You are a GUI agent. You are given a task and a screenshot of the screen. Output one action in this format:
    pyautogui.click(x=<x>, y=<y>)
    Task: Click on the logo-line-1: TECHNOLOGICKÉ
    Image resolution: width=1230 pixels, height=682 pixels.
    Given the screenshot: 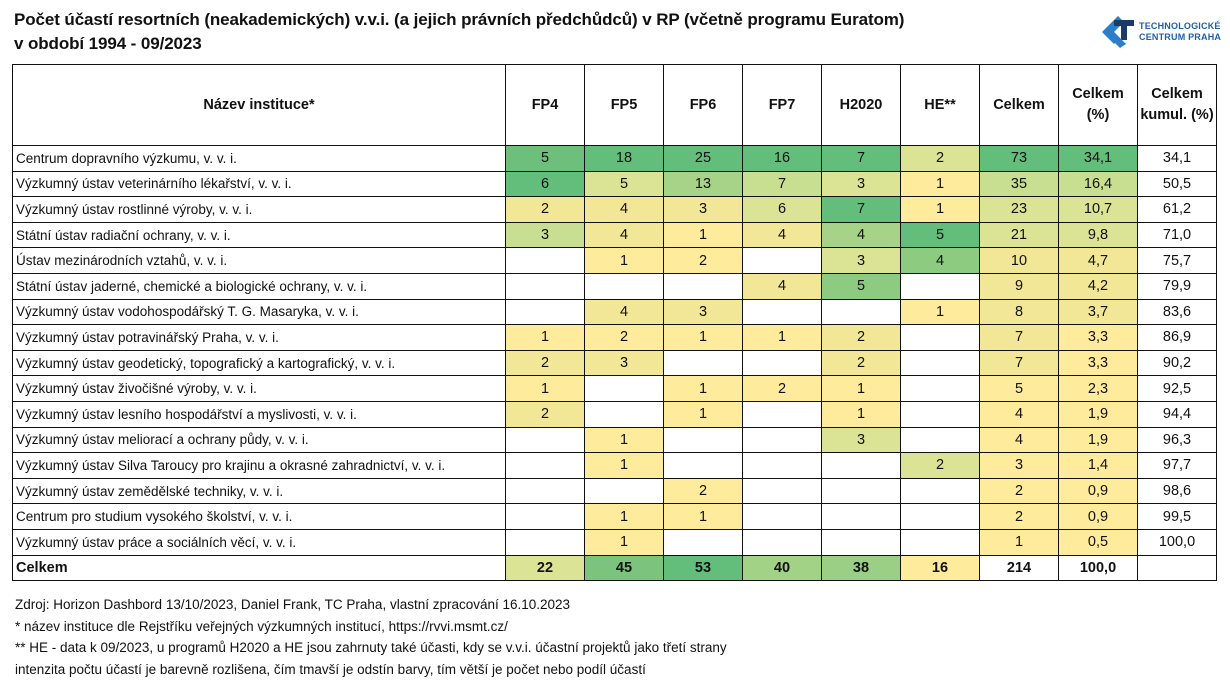 What is the action you would take?
    pyautogui.click(x=1180, y=26)
    